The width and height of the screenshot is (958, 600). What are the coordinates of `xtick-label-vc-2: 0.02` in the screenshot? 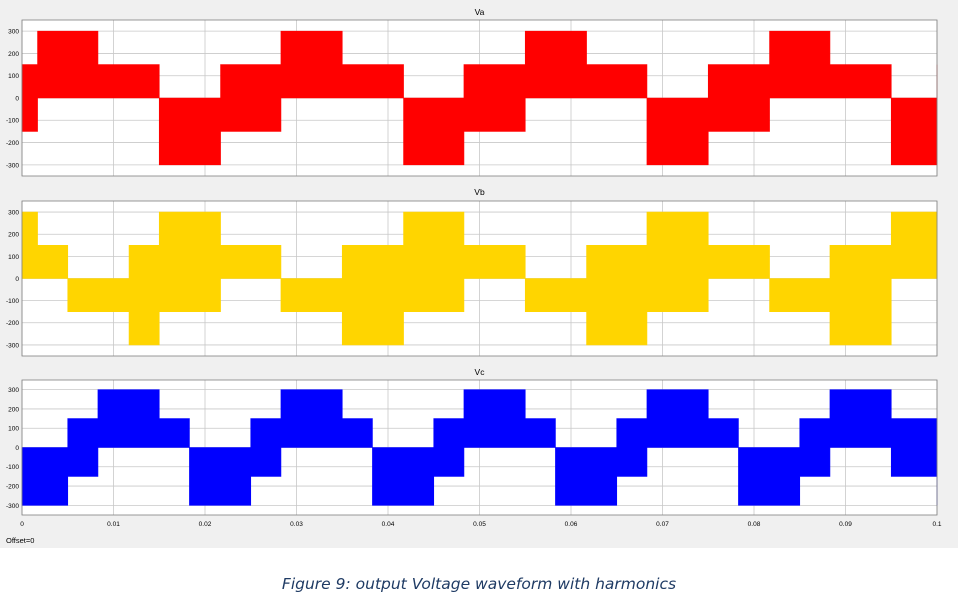 It's located at (205, 524).